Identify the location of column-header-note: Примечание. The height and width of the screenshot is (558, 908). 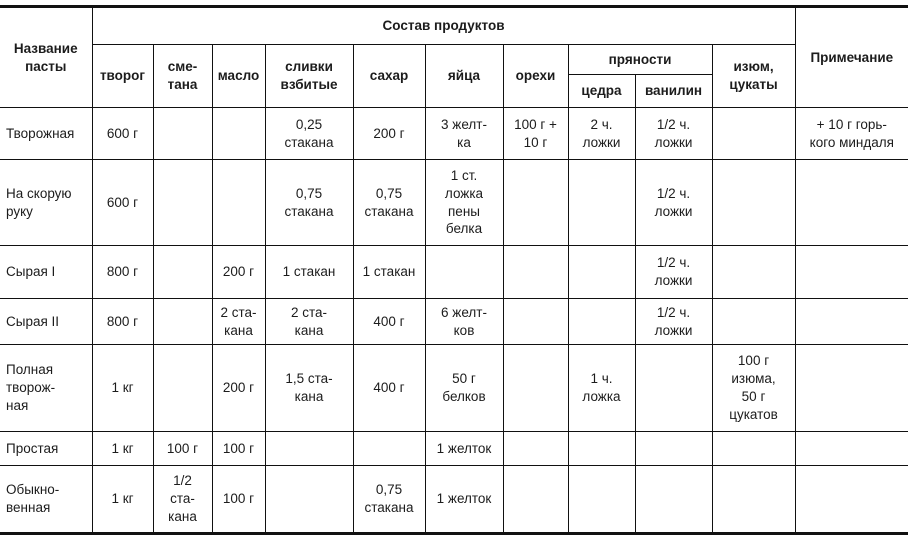
(851, 57).